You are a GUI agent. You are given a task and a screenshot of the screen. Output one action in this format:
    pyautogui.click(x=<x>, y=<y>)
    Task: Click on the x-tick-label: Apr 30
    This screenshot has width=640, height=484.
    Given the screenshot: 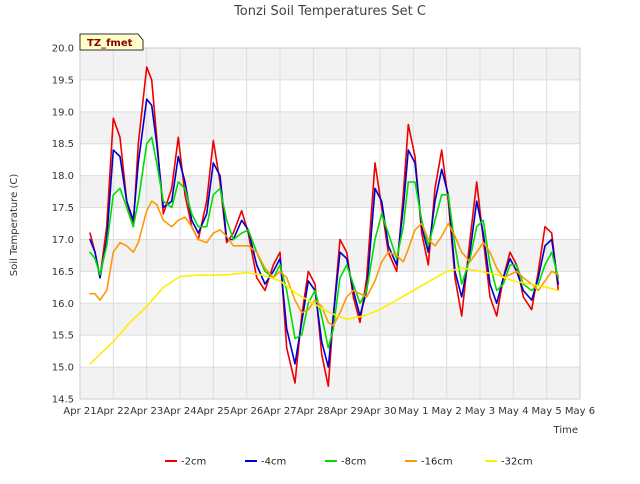 What is the action you would take?
    pyautogui.click(x=379, y=411)
    